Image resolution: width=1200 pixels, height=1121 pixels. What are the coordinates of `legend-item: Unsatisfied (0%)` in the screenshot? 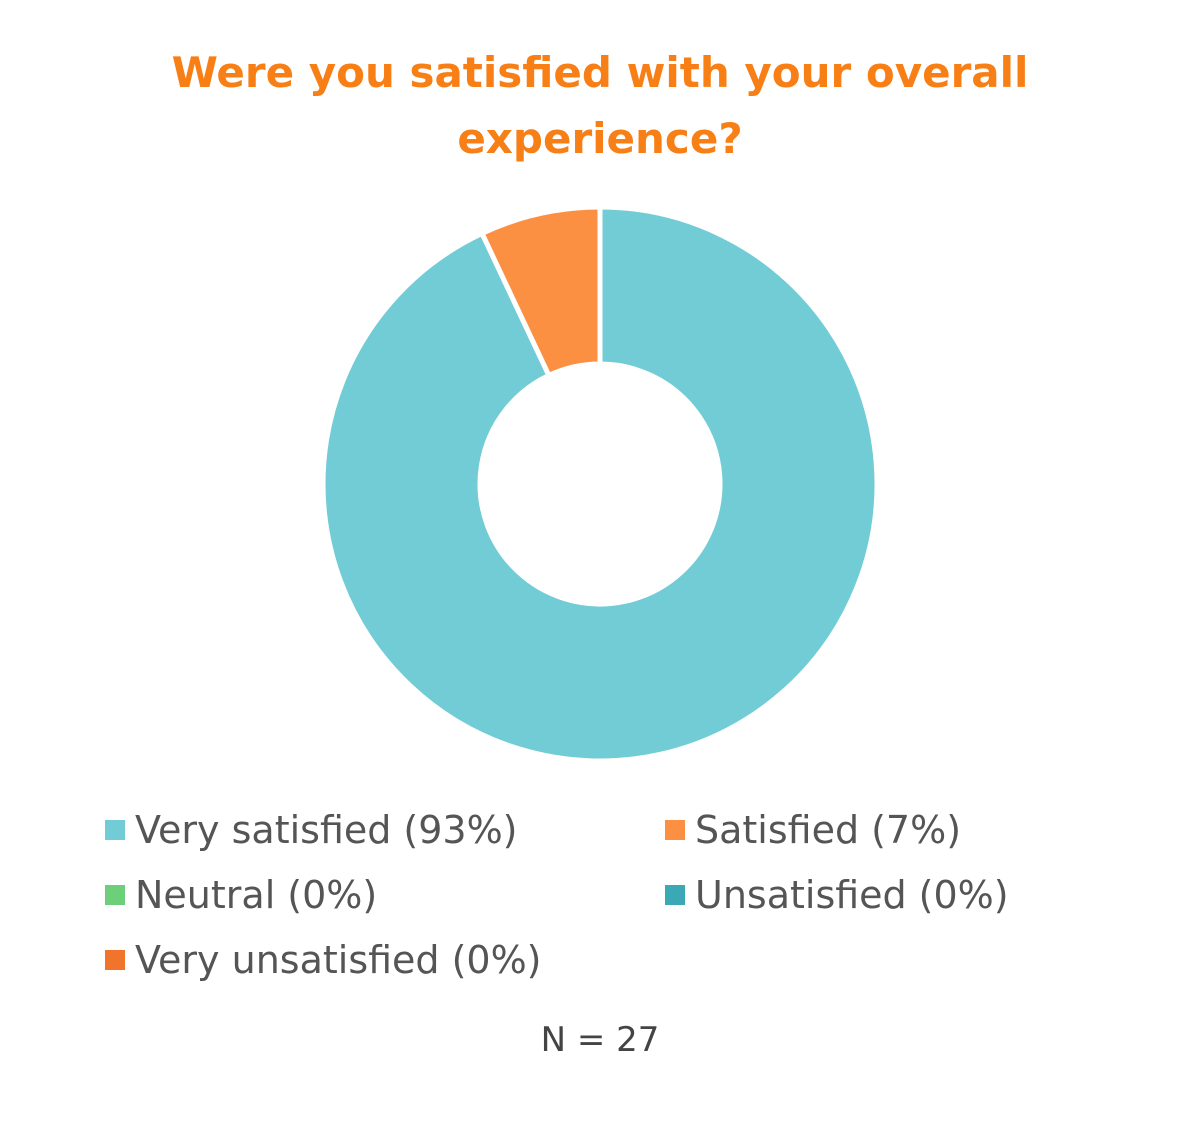 It's located at (837, 895).